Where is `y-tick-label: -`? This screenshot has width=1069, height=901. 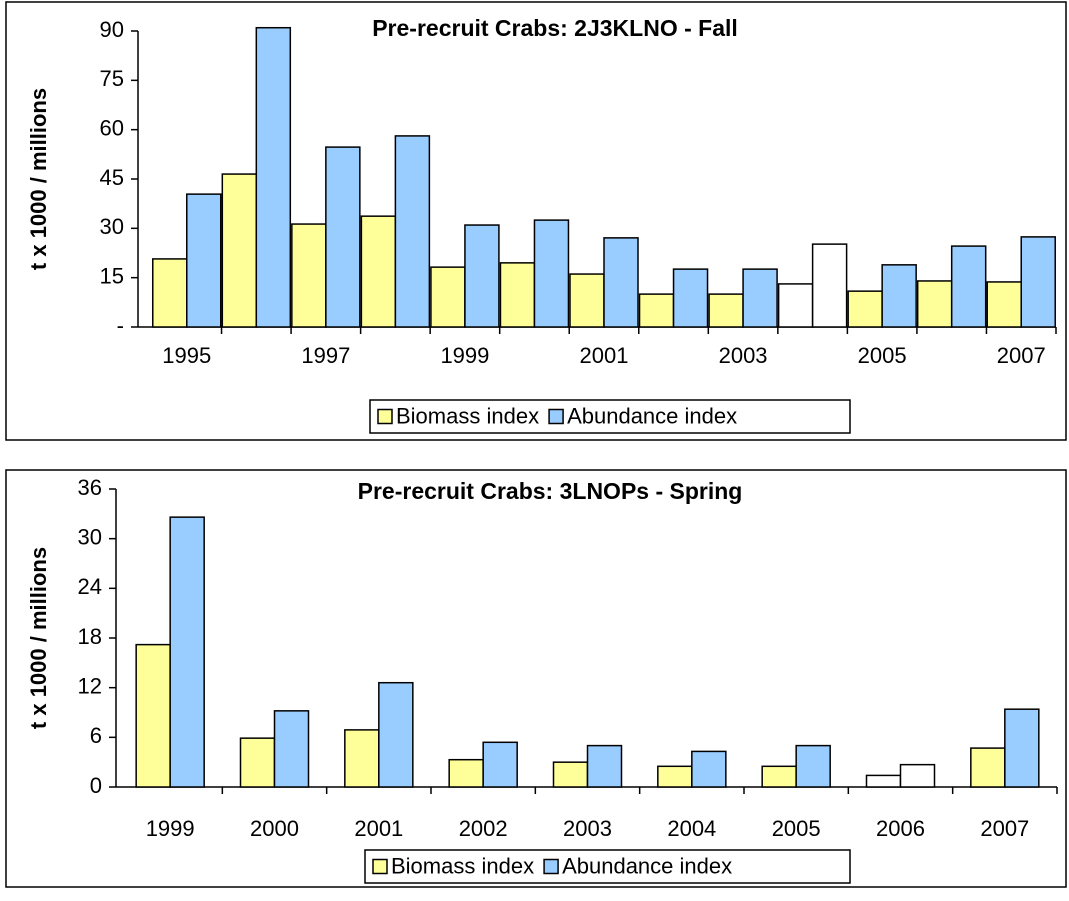
y-tick-label: - is located at coordinates (120, 325).